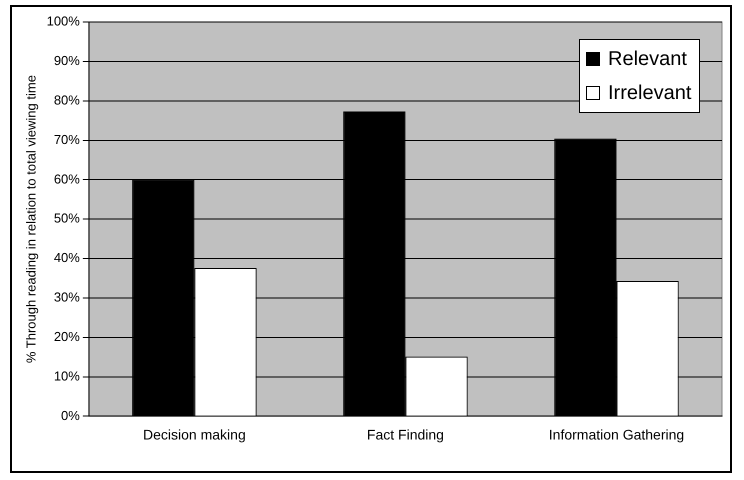 The width and height of the screenshot is (744, 480). What do you see at coordinates (67, 297) in the screenshot?
I see `y-tick-label: 30%` at bounding box center [67, 297].